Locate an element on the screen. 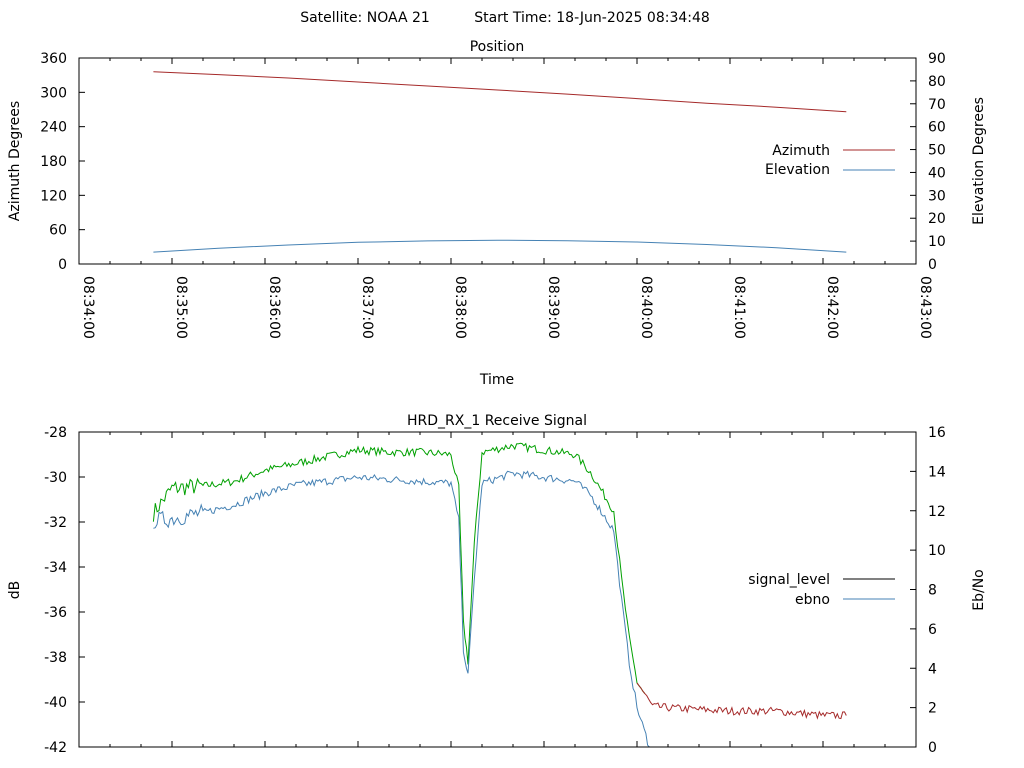  ebno-axis-title: Eb/No is located at coordinates (979, 590).